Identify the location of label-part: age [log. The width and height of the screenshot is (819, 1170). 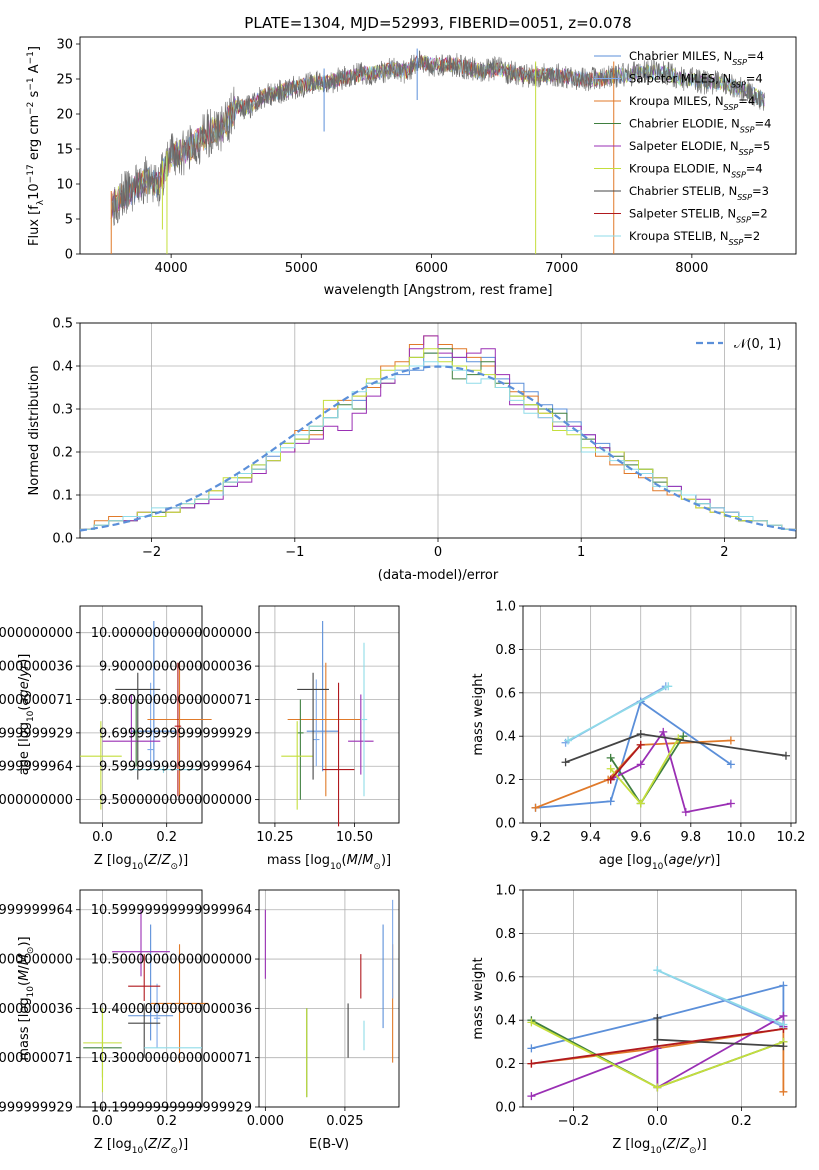
(24, 748).